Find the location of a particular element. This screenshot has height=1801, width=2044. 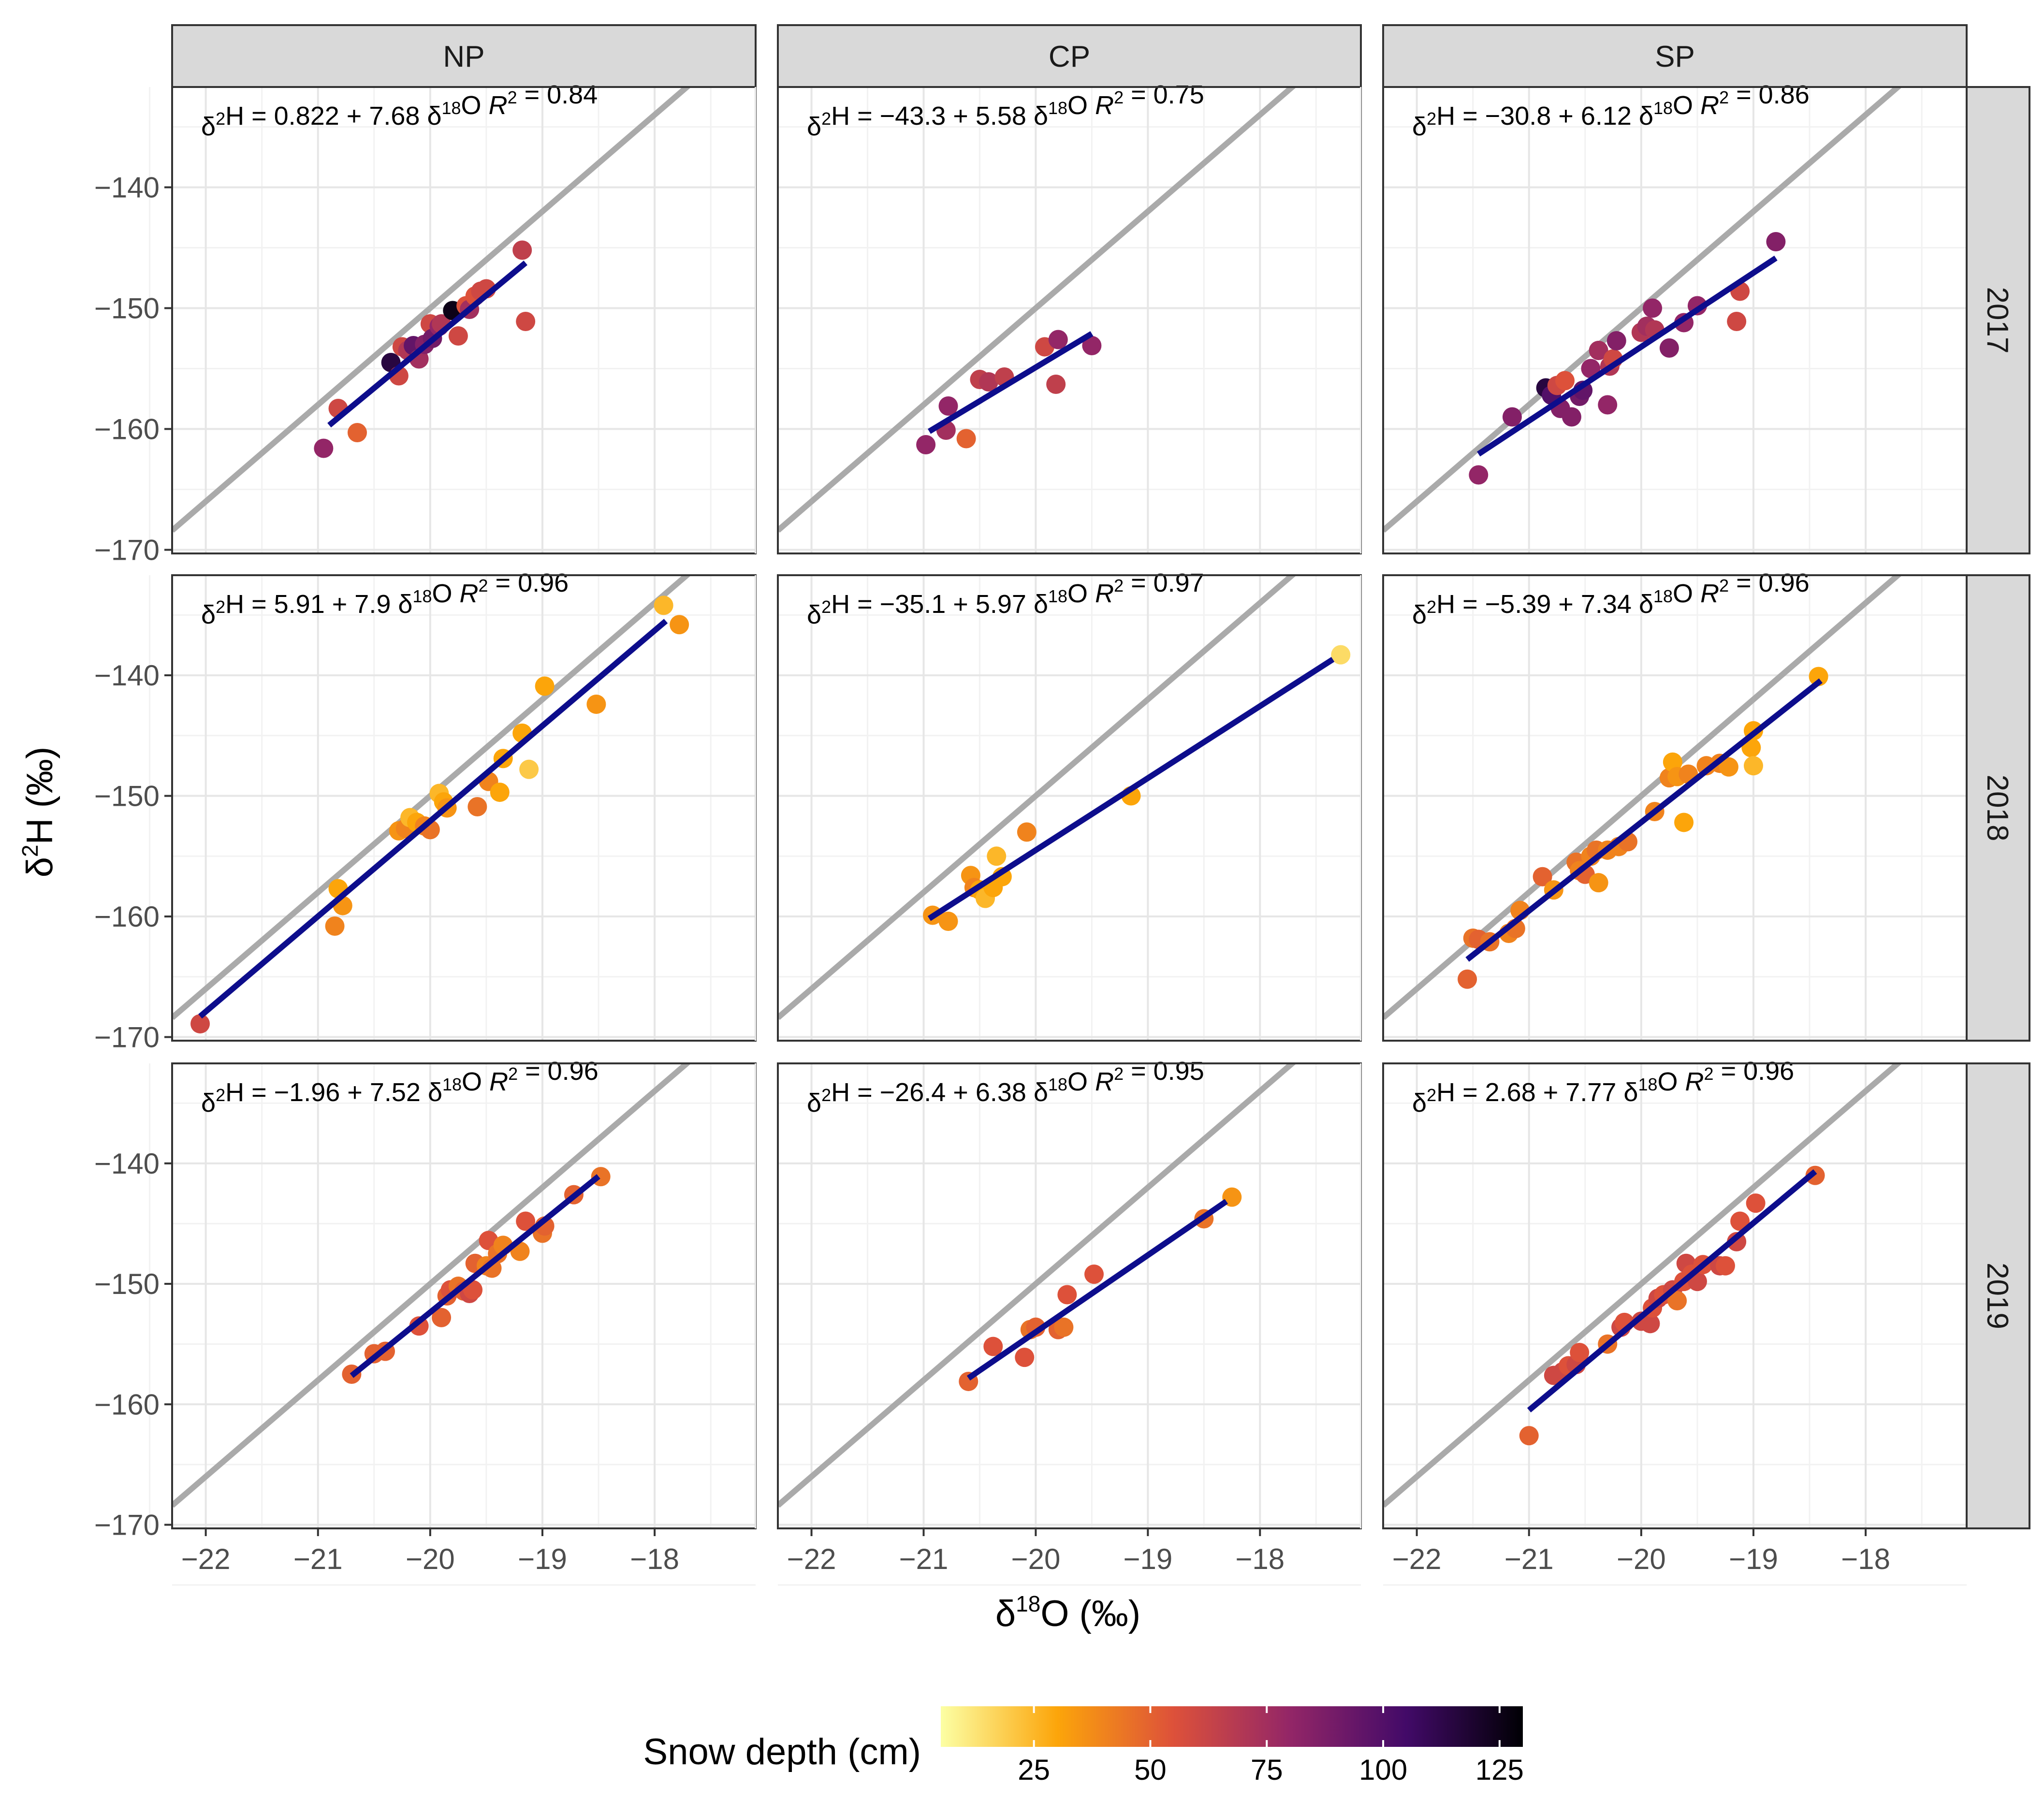

svg-text: δ2H (‰) is located at coordinates (38, 812).